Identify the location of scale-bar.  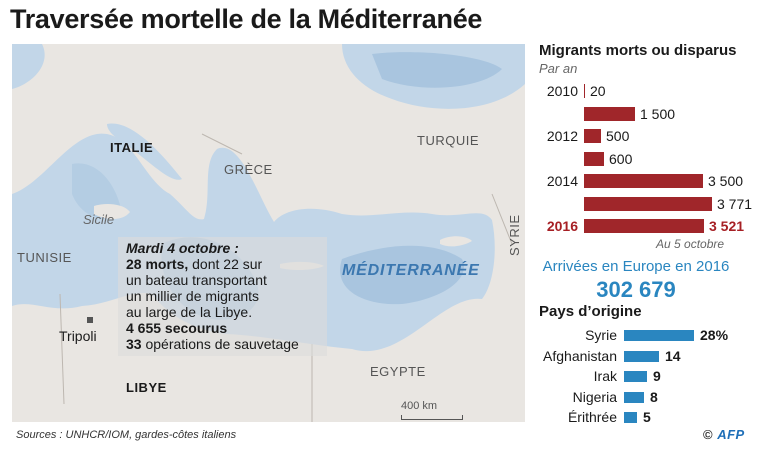
(432, 417).